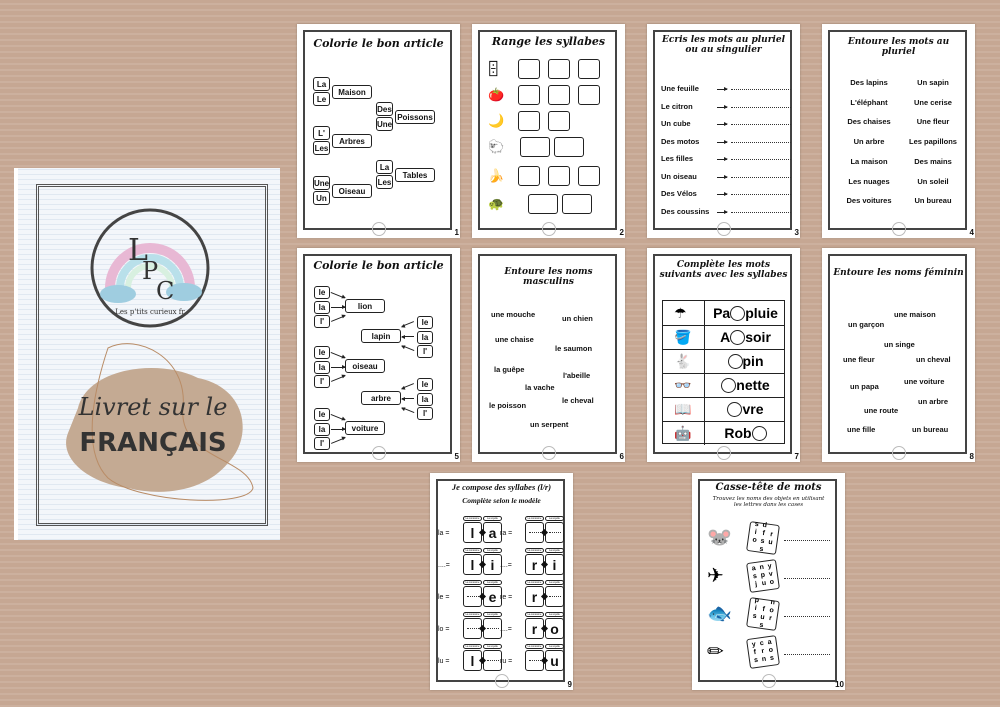 This screenshot has height=707, width=1000. What do you see at coordinates (933, 142) in the screenshot?
I see `word-option: Les papillons` at bounding box center [933, 142].